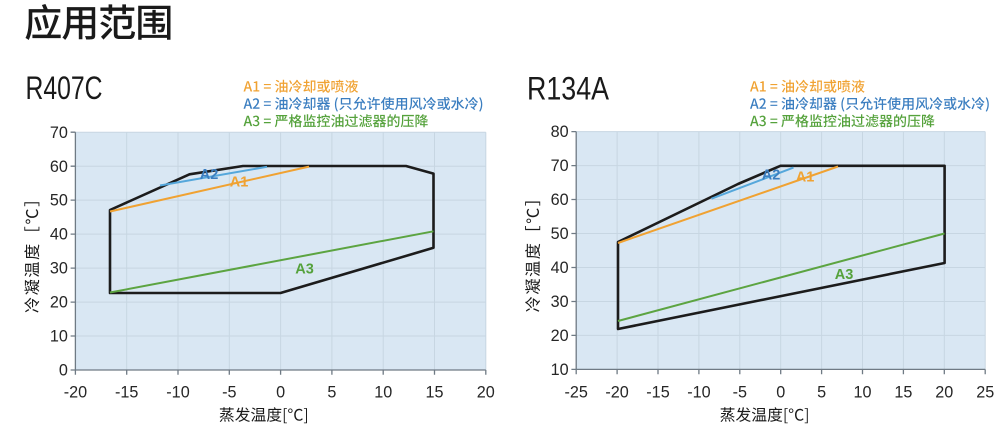 This screenshot has height=441, width=1000. Describe the element at coordinates (64, 87) in the screenshot. I see `svg-text: R407C` at that location.